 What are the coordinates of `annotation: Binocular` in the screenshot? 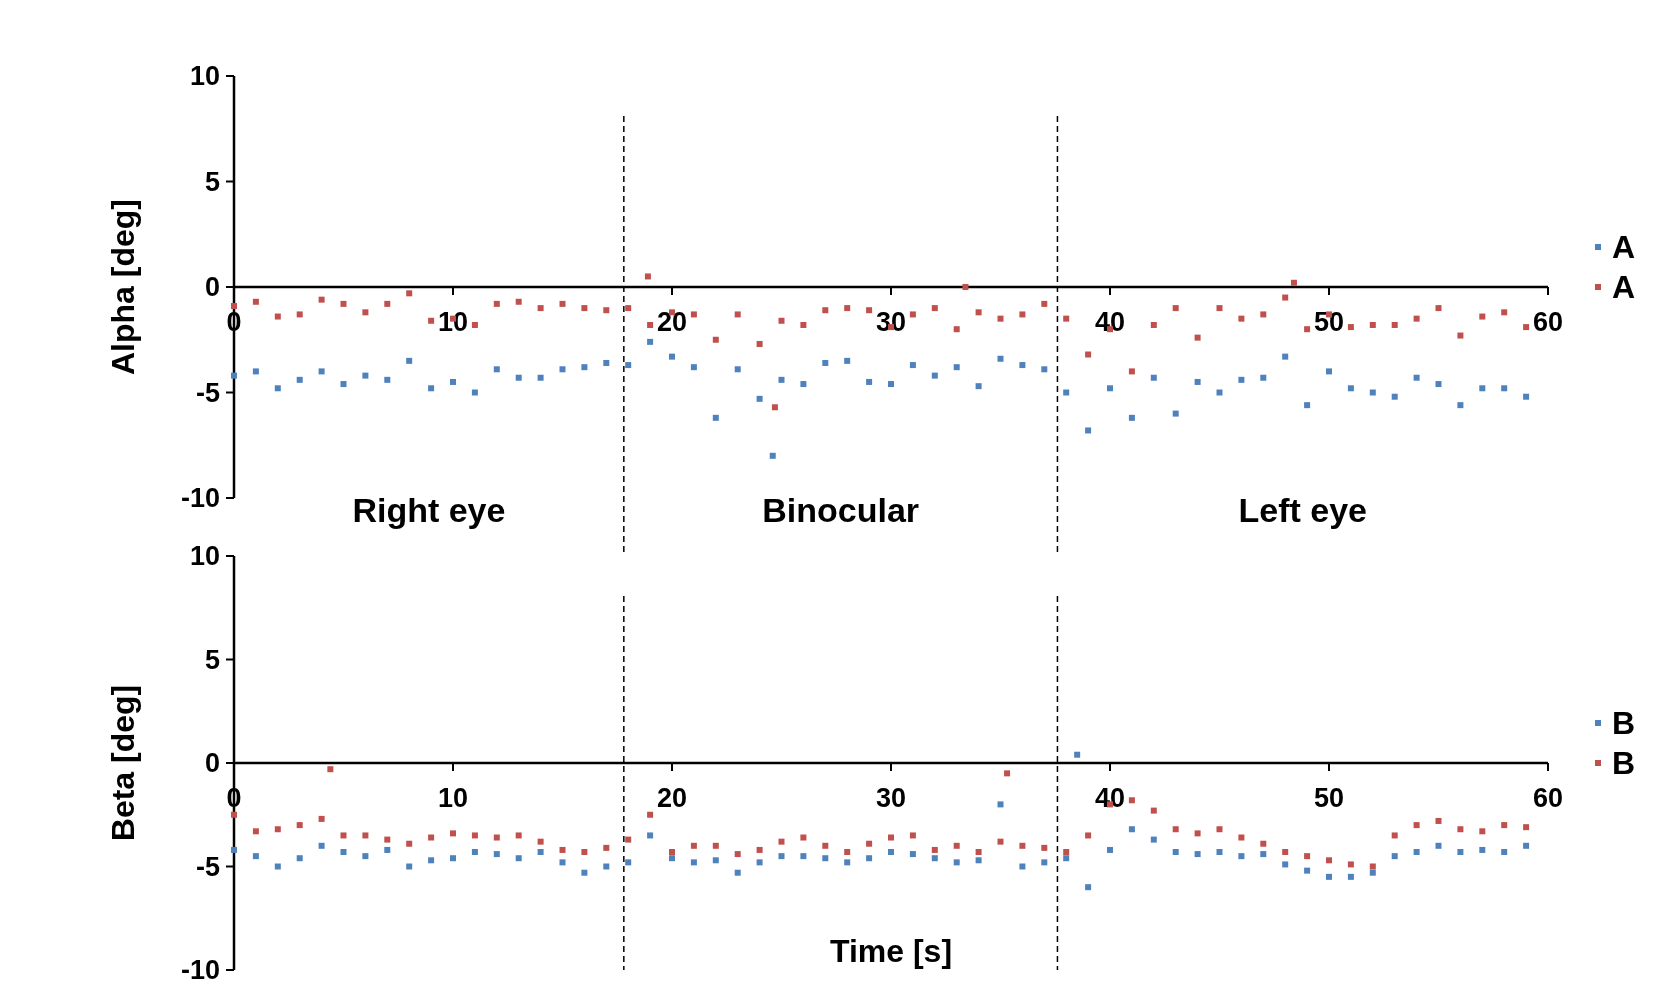 It's located at (841, 510).